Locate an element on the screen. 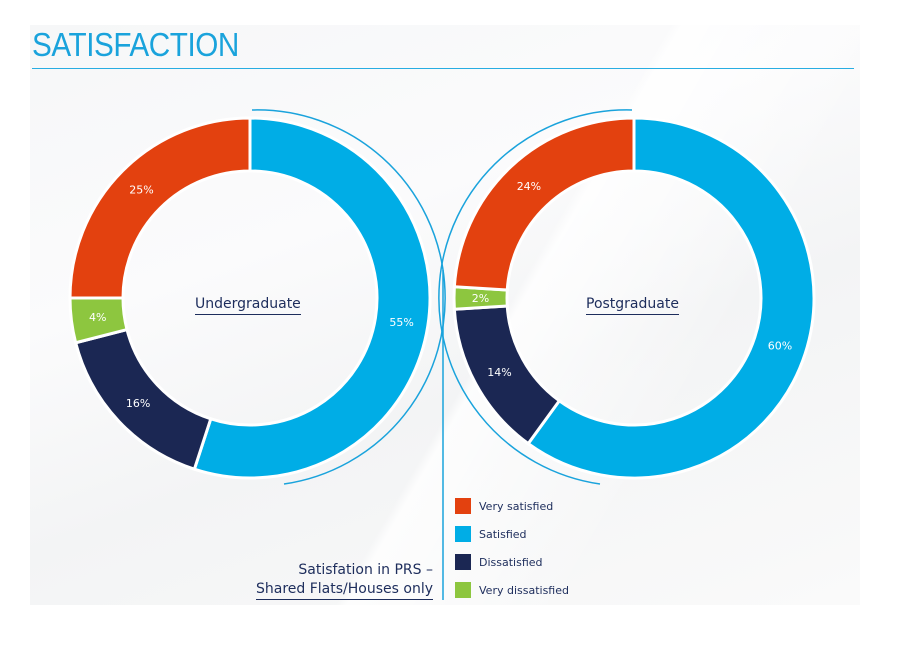 The image size is (900, 650). donut-segment-satisfied is located at coordinates (312, 298).